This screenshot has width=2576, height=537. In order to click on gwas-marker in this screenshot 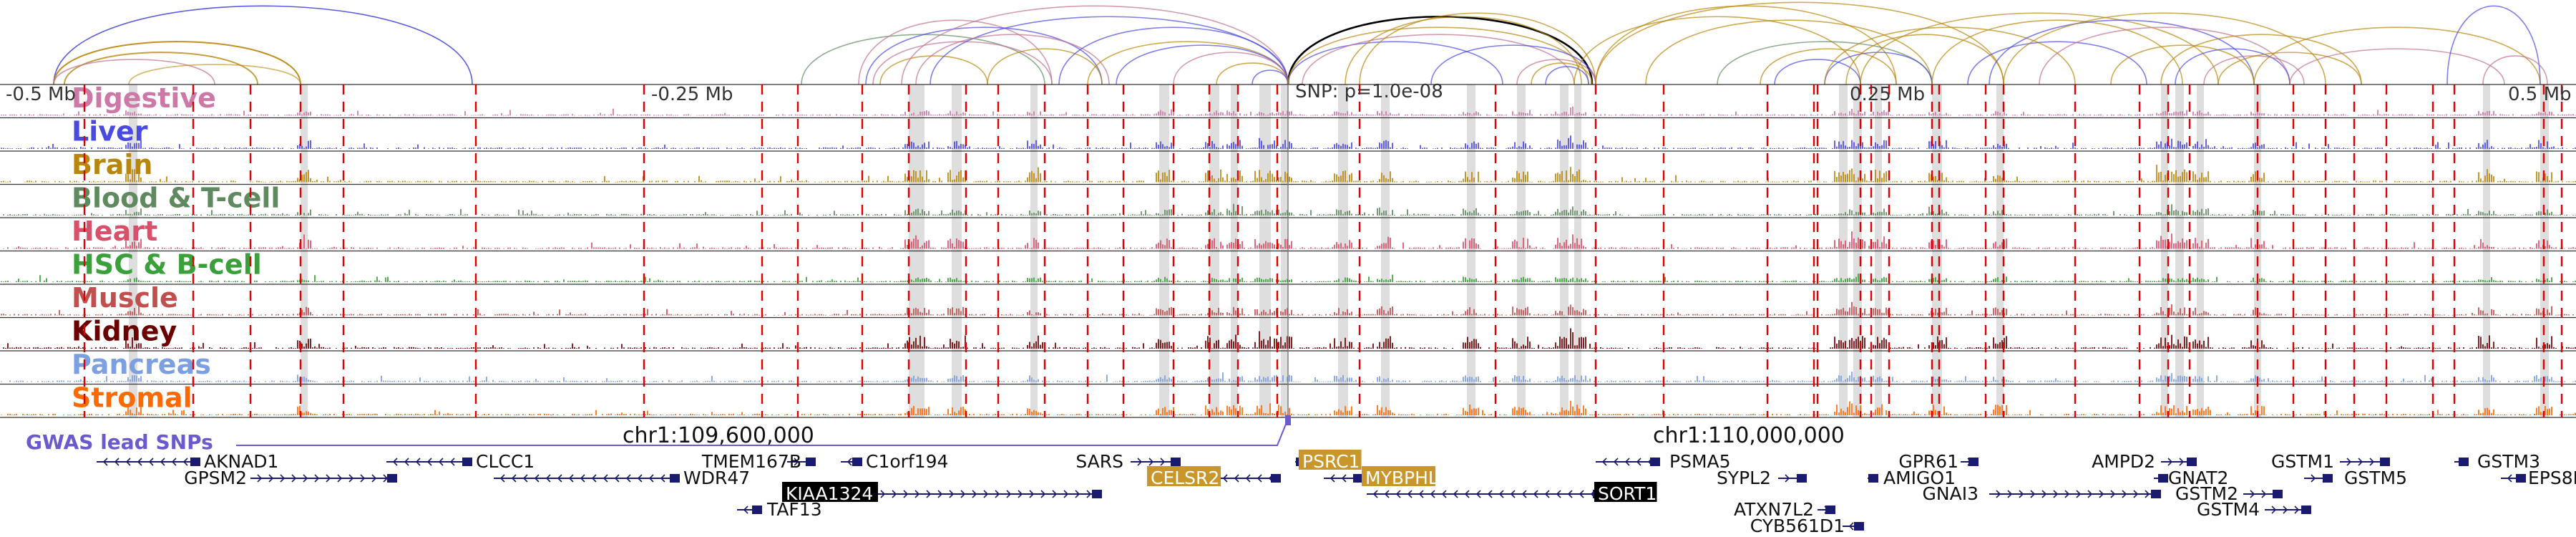, I will do `click(1288, 420)`.